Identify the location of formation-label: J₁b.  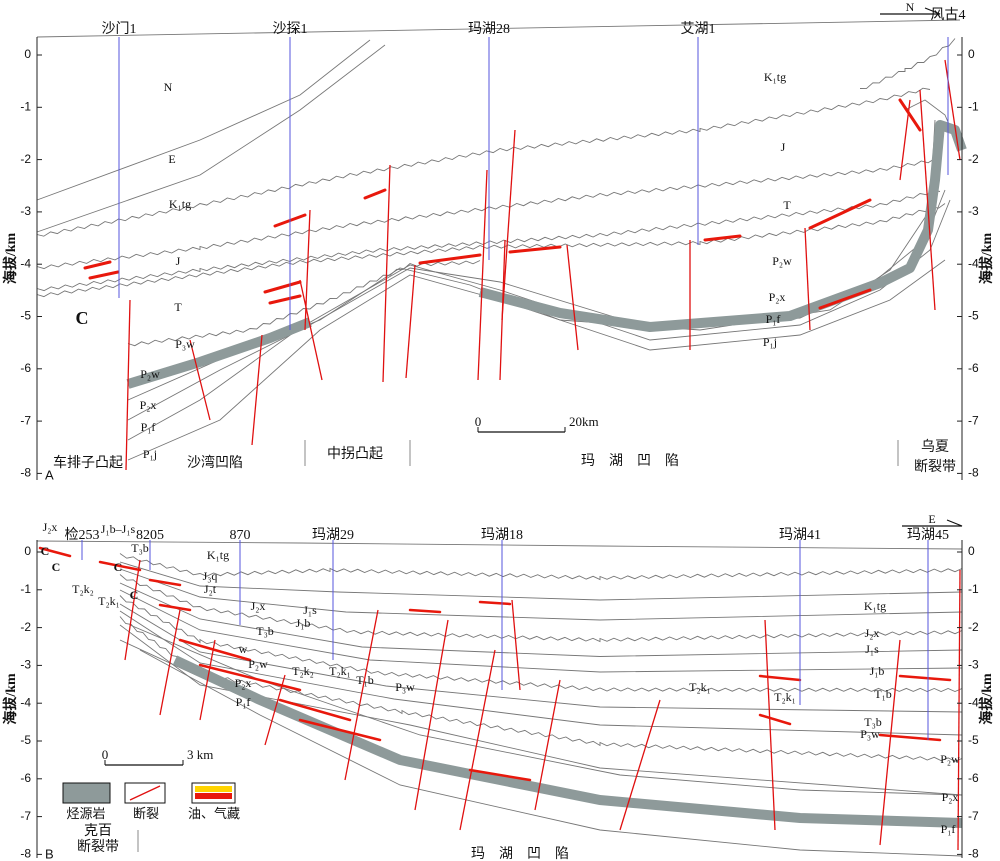
(303, 623).